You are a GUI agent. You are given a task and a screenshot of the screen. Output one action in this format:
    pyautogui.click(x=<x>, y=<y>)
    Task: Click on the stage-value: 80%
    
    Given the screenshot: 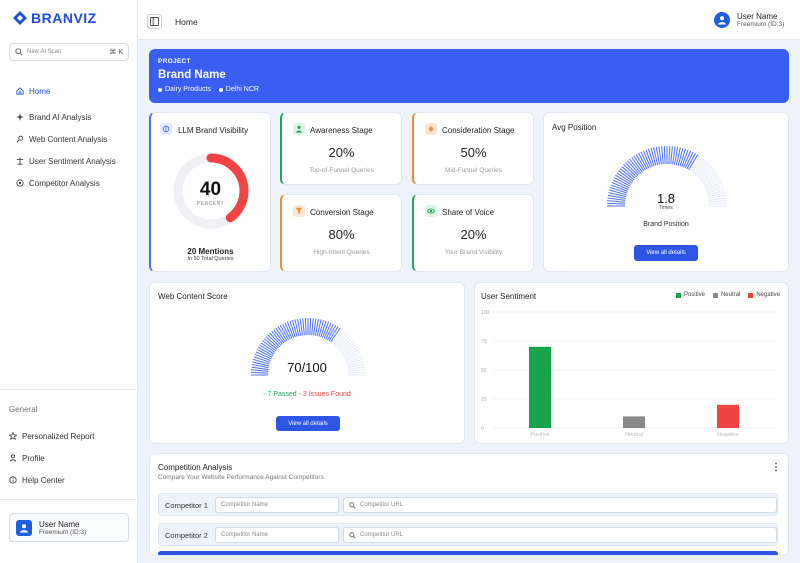 What is the action you would take?
    pyautogui.click(x=341, y=234)
    